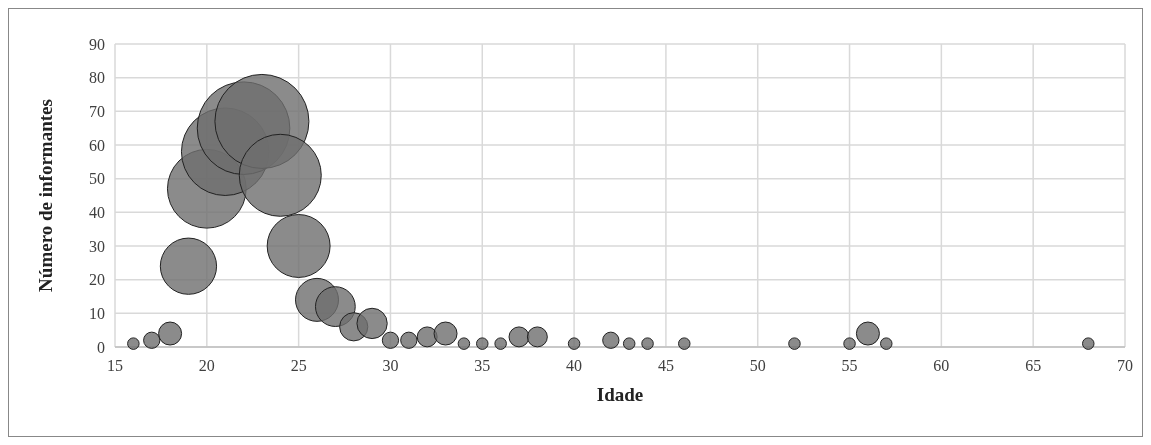  Describe the element at coordinates (97, 246) in the screenshot. I see `y-tick-label: 30` at that location.